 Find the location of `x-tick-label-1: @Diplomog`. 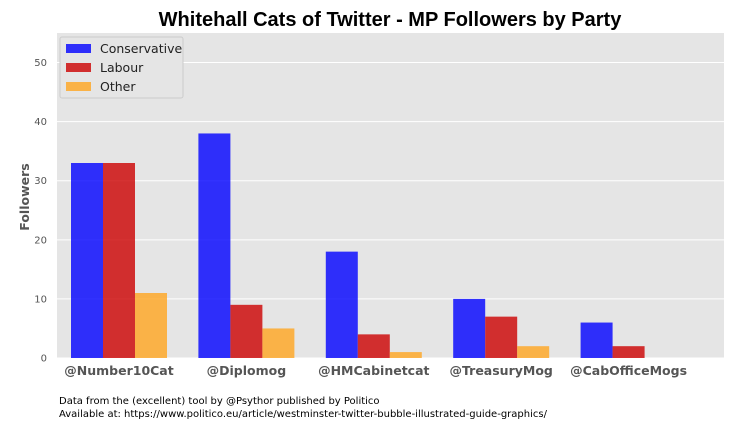

x-tick-label-1: @Diplomog is located at coordinates (247, 370).